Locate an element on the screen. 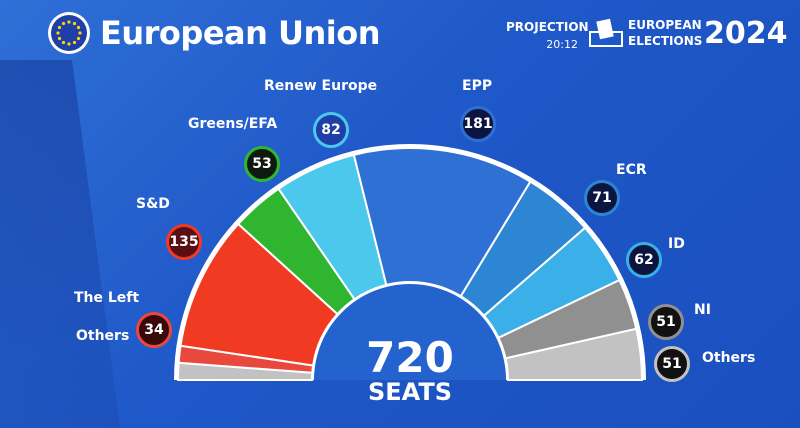 The height and width of the screenshot is (428, 800). badge-s-and-d: 135 is located at coordinates (184, 242).